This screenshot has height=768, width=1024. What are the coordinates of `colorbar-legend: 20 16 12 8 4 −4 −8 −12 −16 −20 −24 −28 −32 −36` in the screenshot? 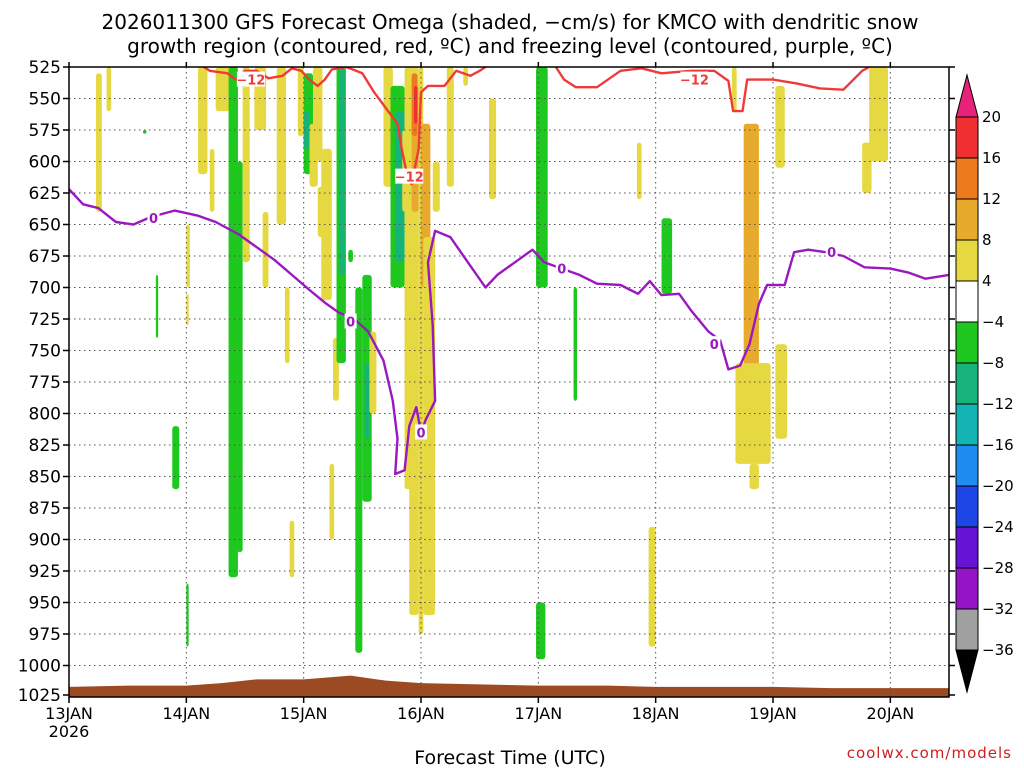 It's located at (984, 383).